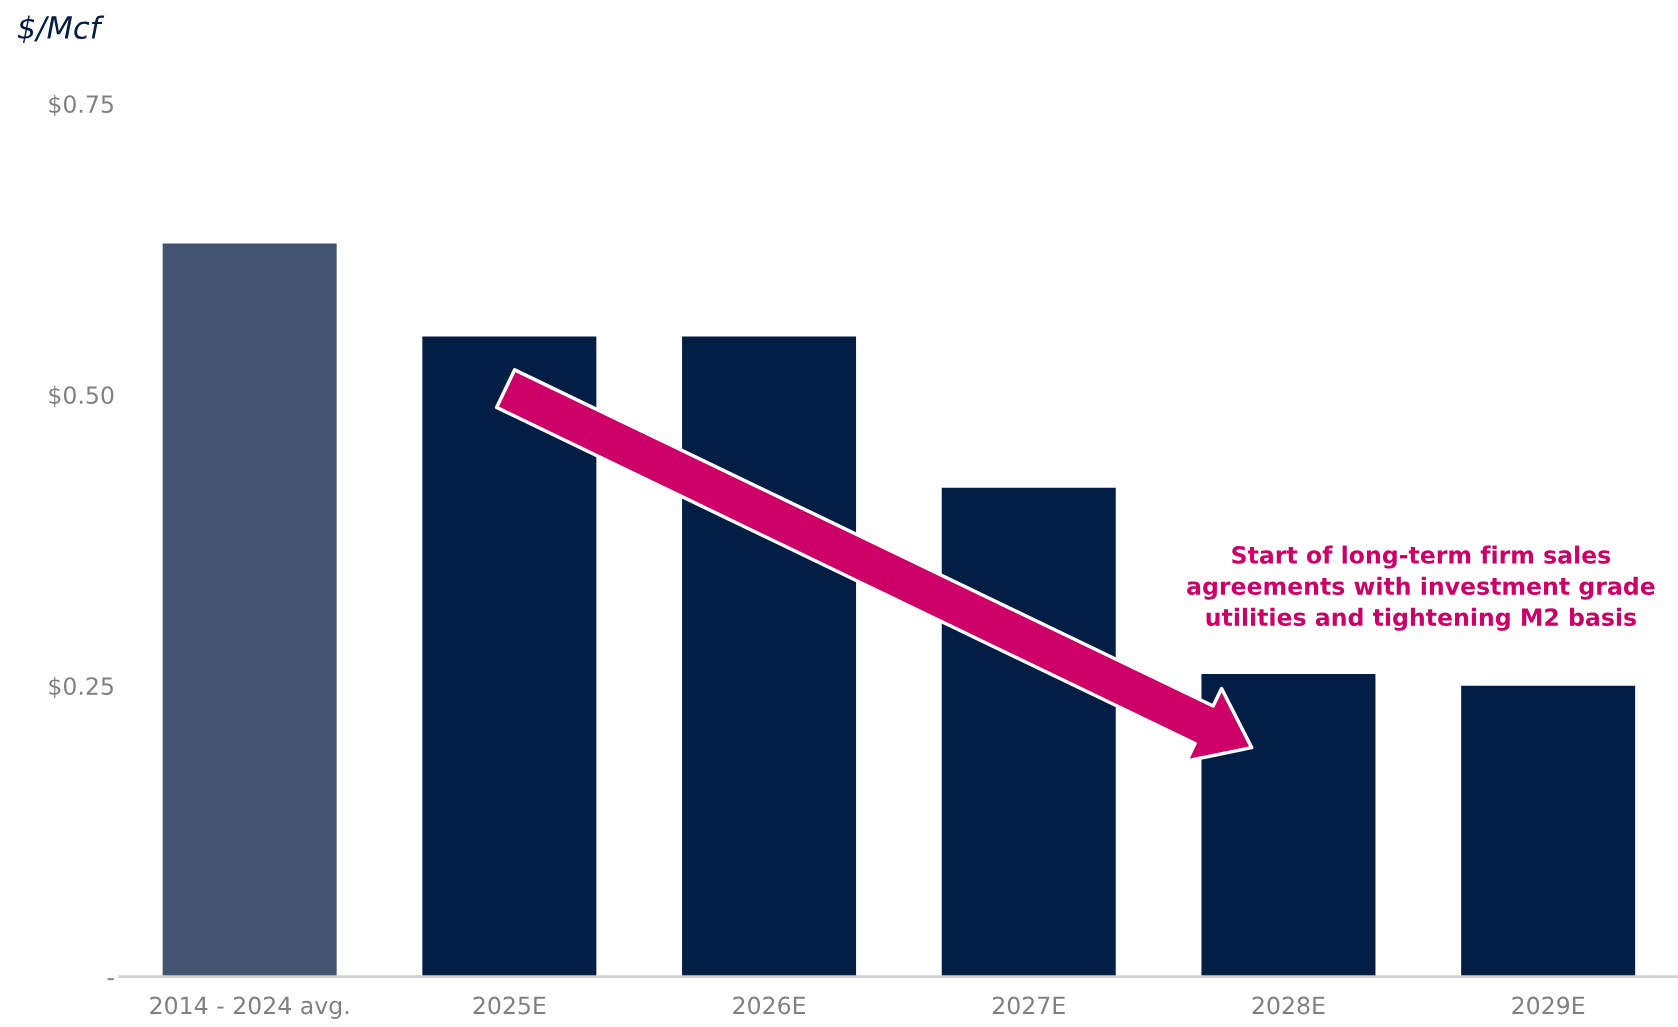 Image resolution: width=1678 pixels, height=1027 pixels. Describe the element at coordinates (769, 1005) in the screenshot. I see `x-tick-label: 2026E` at that location.